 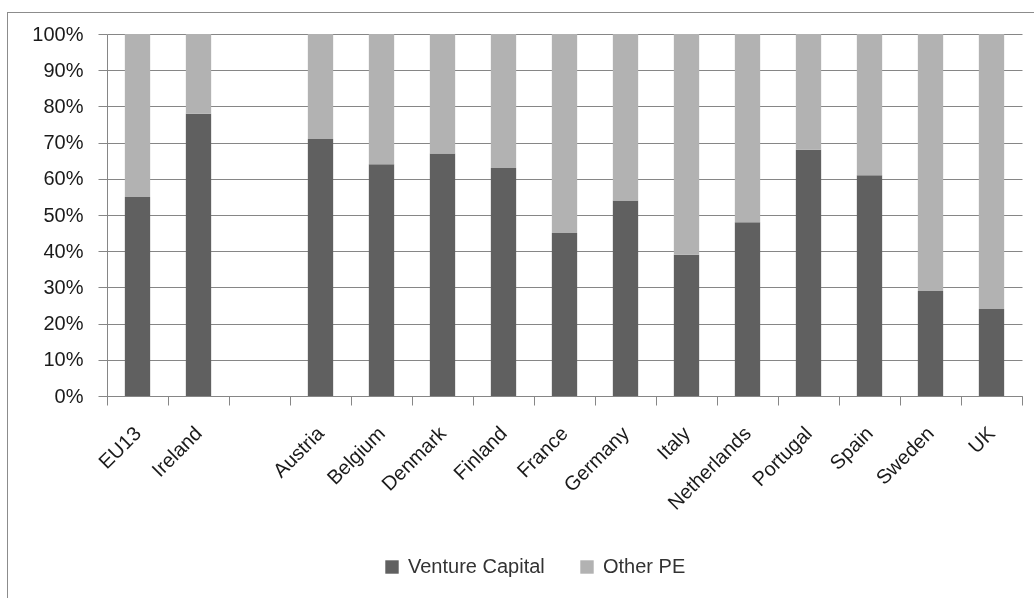 I want to click on legend-label: Venture Capital, so click(x=476, y=566).